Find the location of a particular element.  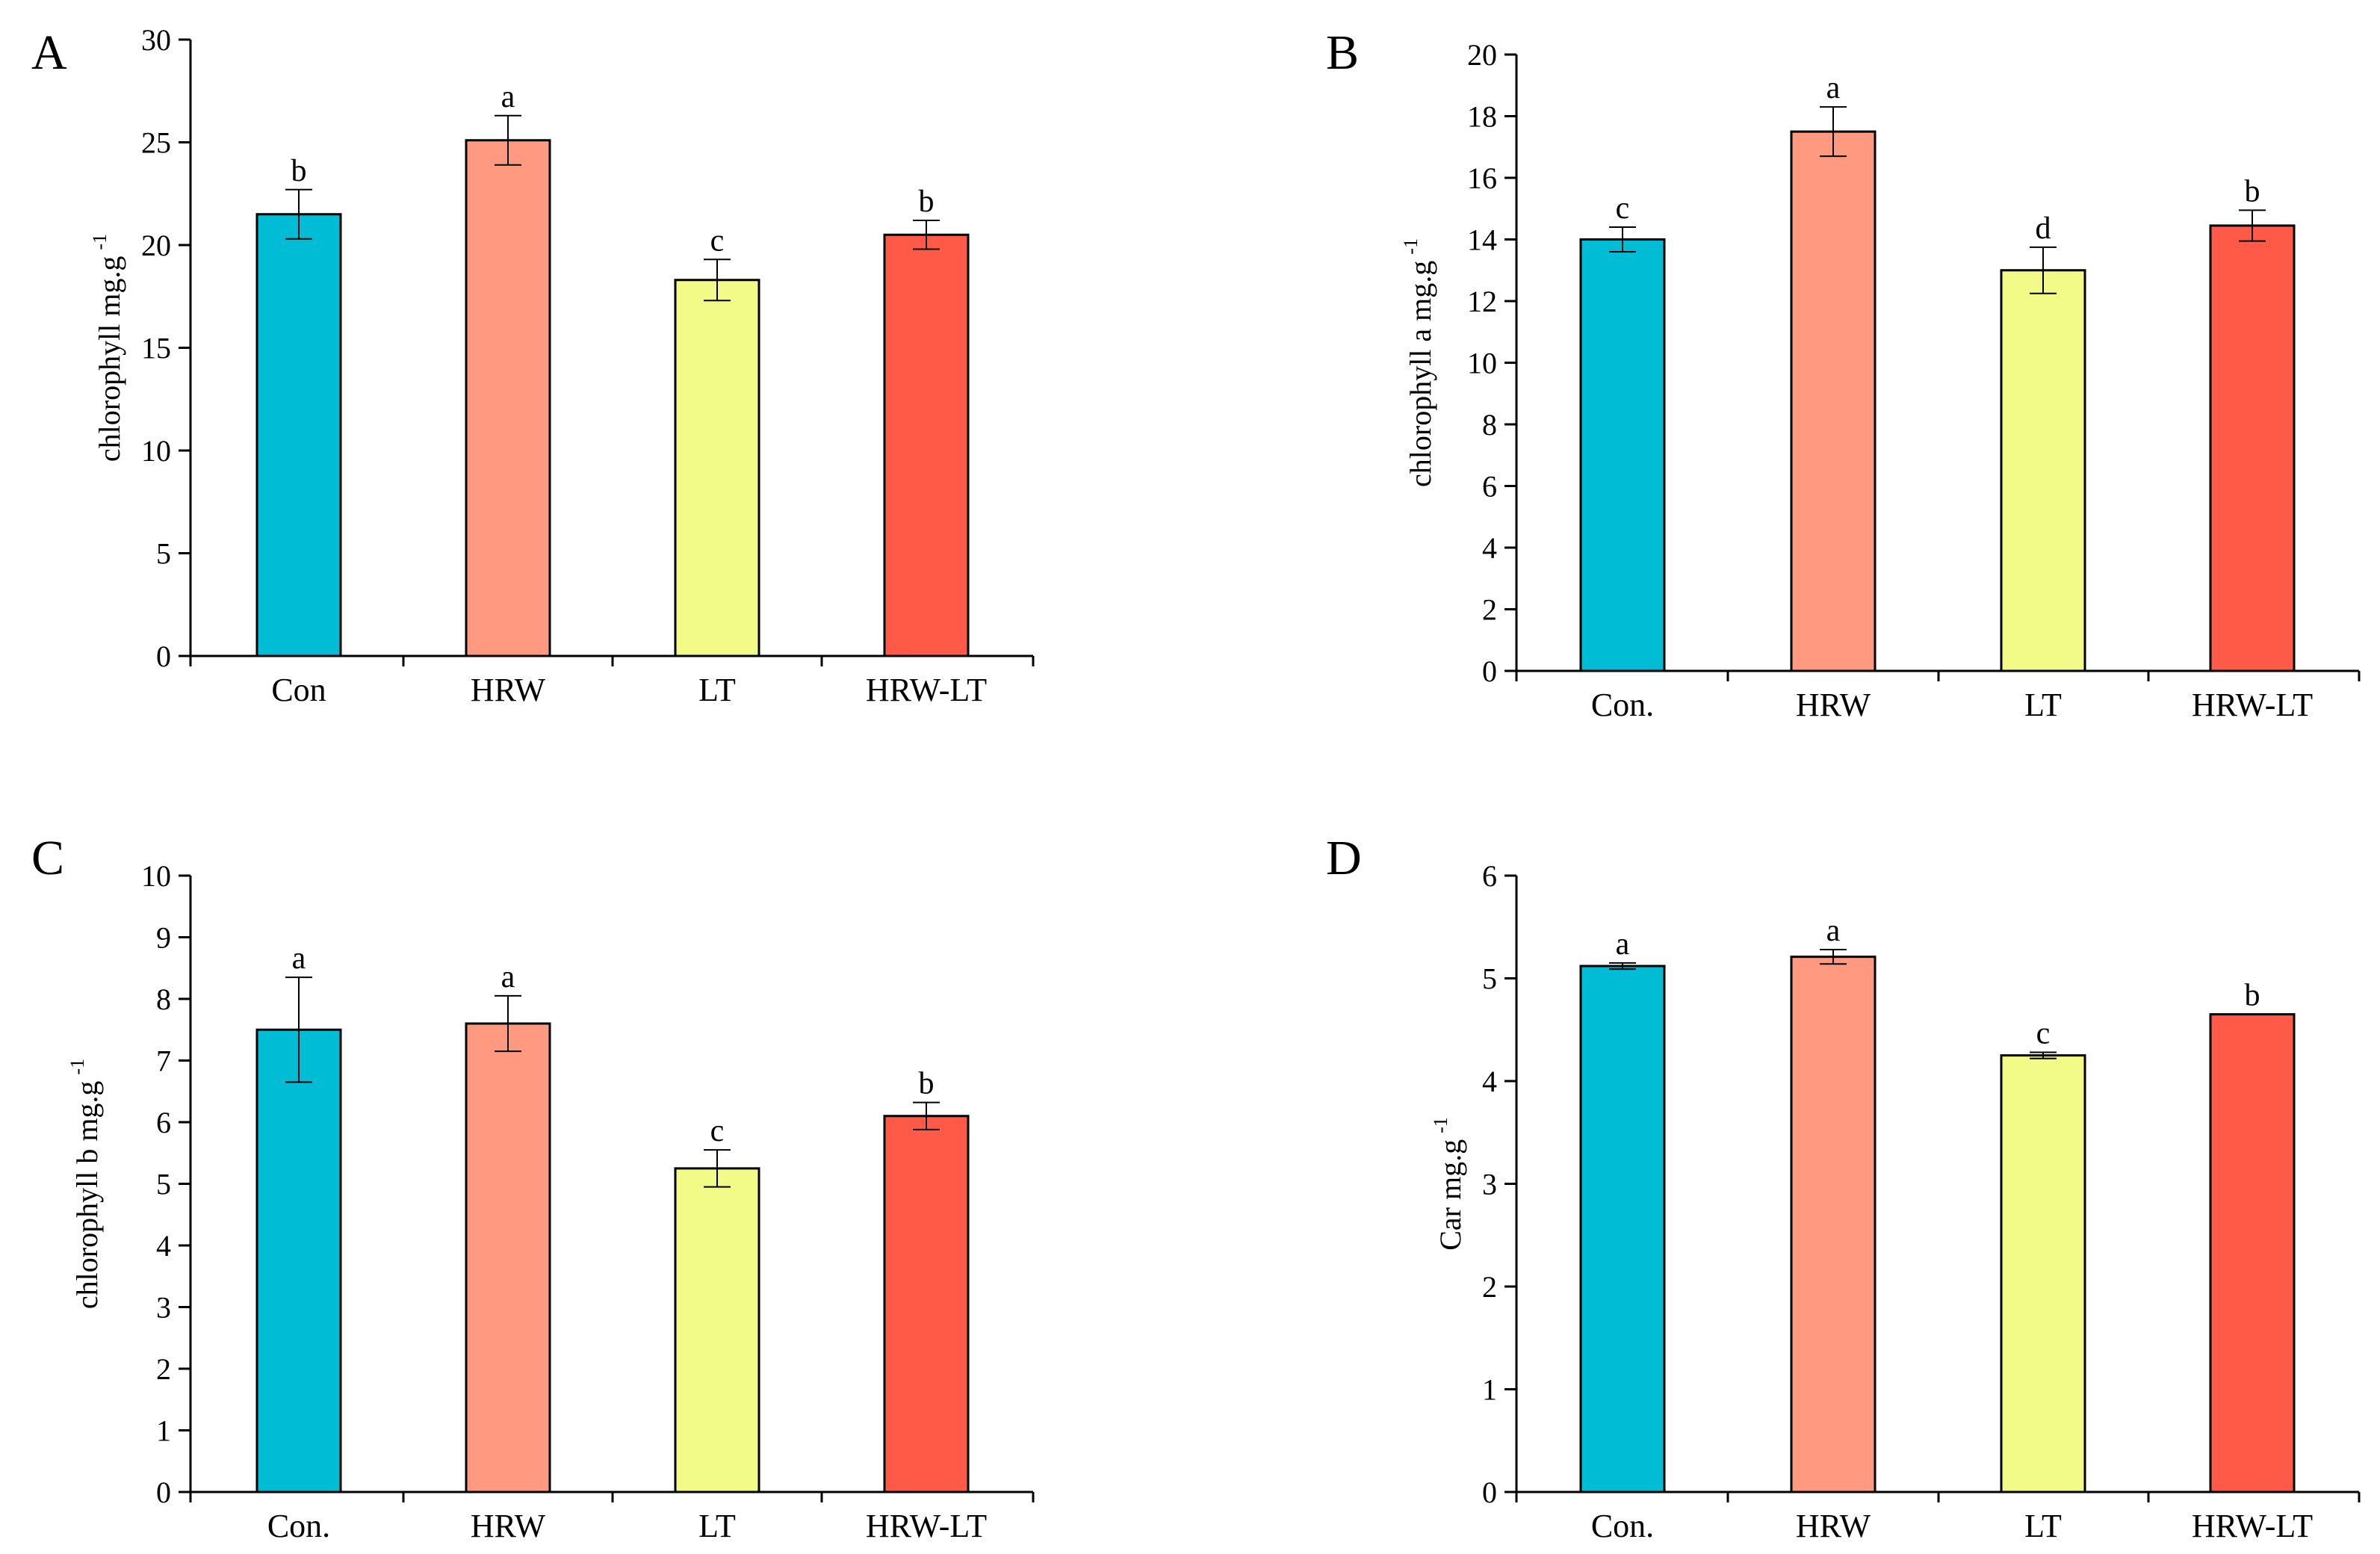

panel-letter: B is located at coordinates (1342, 52).